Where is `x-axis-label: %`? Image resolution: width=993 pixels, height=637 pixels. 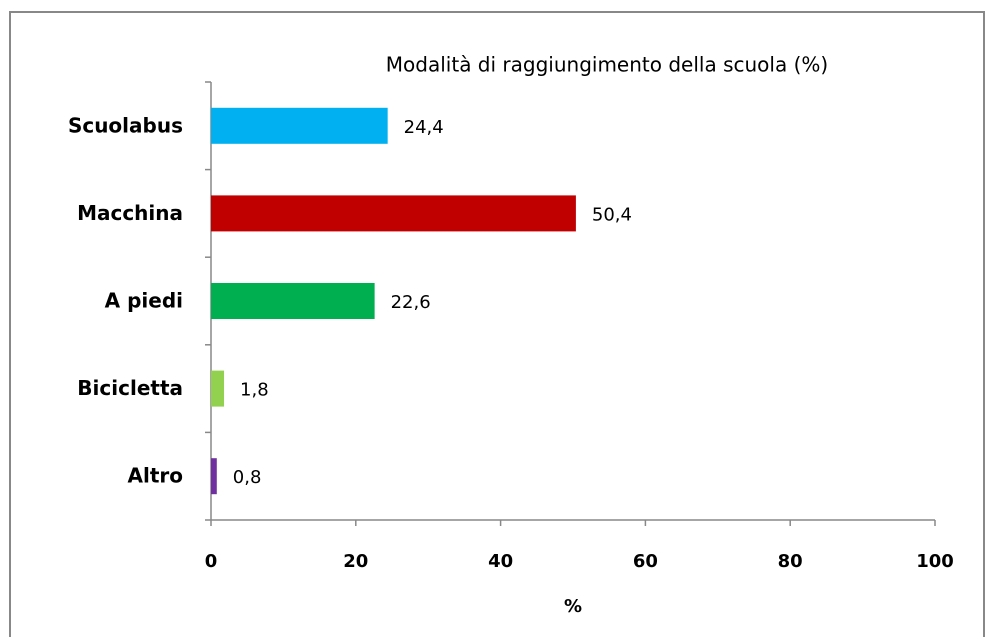 x-axis-label: % is located at coordinates (573, 606).